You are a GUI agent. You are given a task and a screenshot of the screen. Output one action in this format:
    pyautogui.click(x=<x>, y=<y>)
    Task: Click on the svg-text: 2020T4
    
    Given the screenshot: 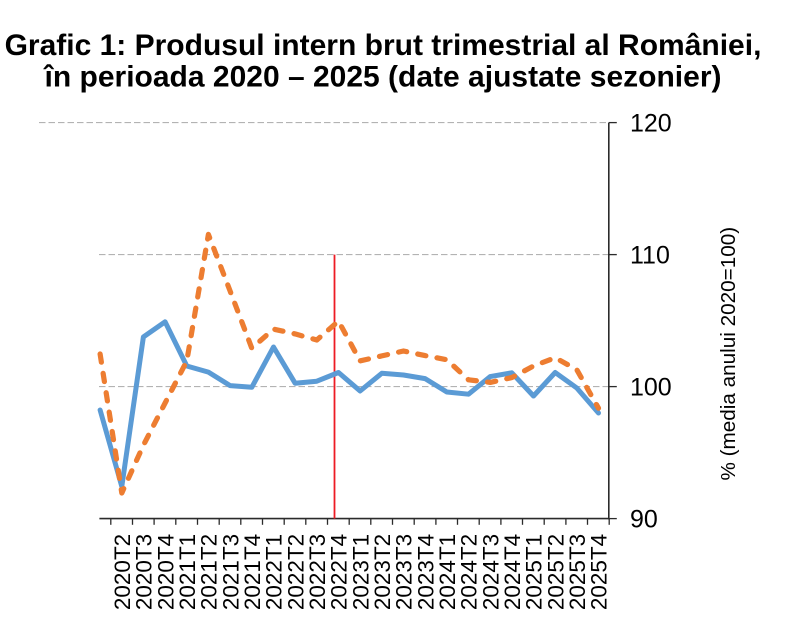 What is the action you would take?
    pyautogui.click(x=165, y=572)
    